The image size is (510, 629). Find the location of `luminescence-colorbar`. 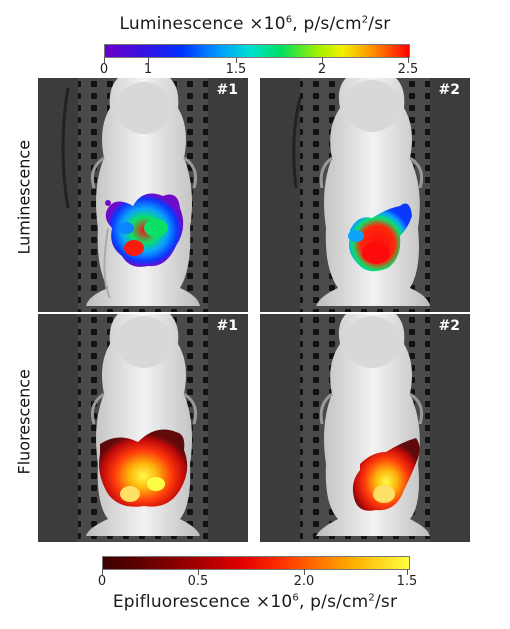

luminescence-colorbar is located at coordinates (257, 51).